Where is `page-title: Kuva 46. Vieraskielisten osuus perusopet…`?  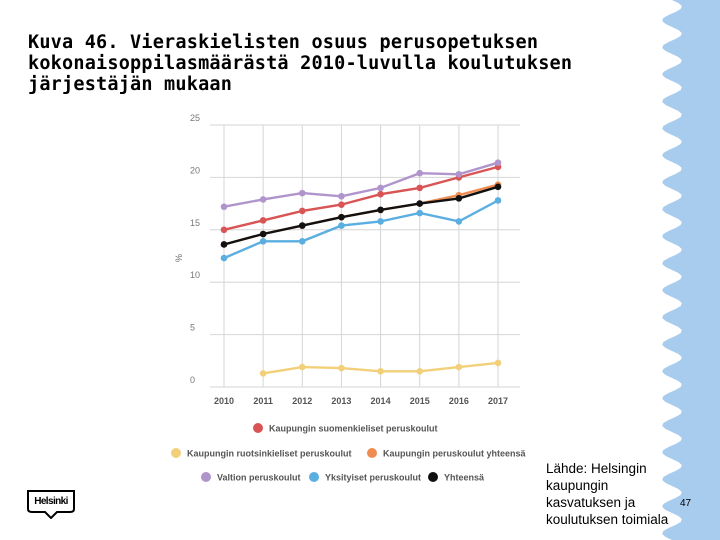 page-title: Kuva 46. Vieraskielisten osuus perusopet… is located at coordinates (328, 63).